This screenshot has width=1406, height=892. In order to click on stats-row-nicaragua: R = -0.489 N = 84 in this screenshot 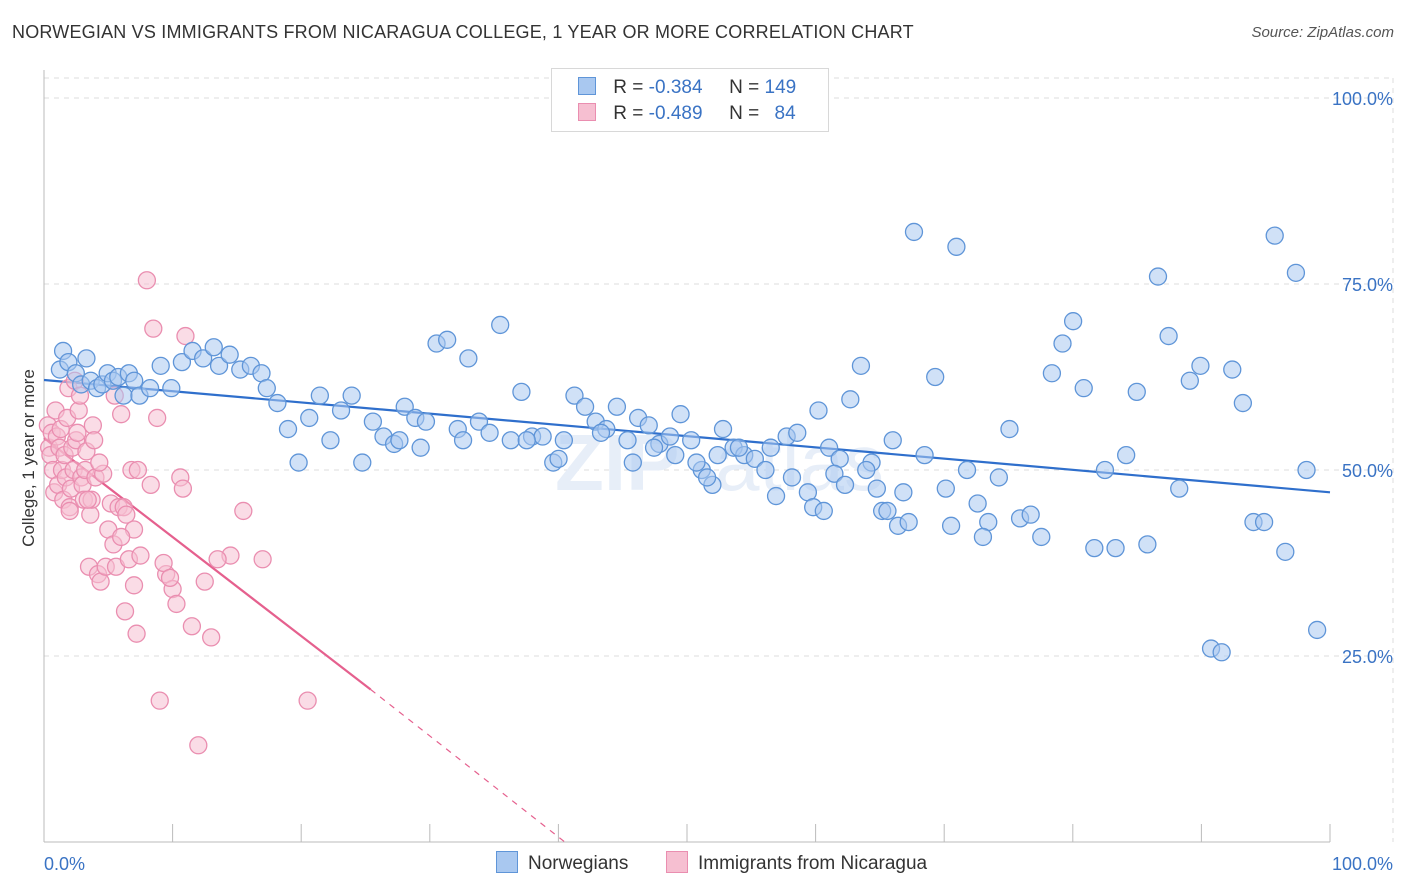, I will do `click(687, 114)`.